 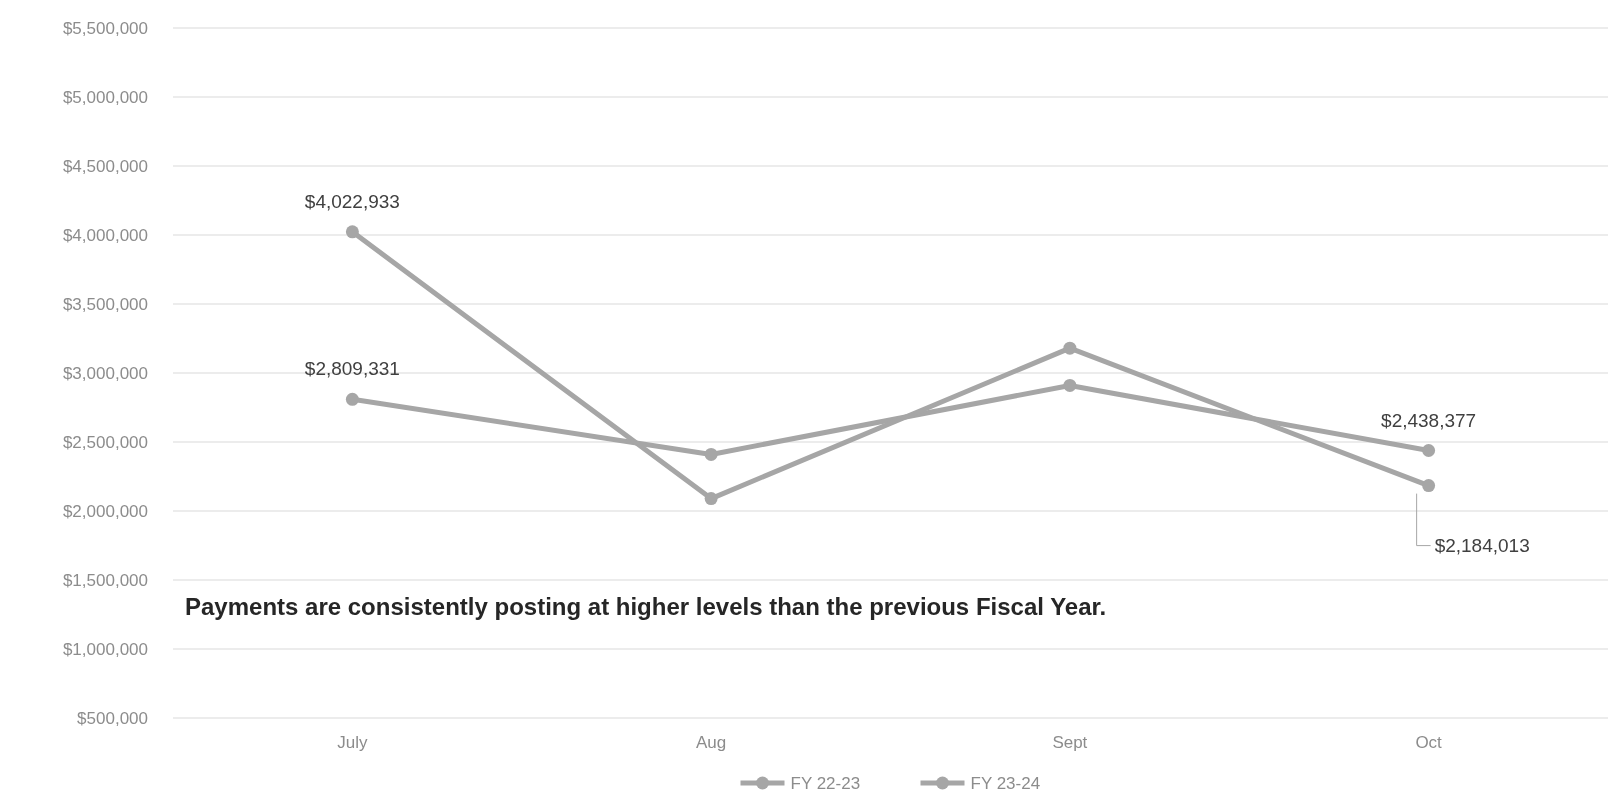 I want to click on data-label: $2,438,377, so click(x=1429, y=420).